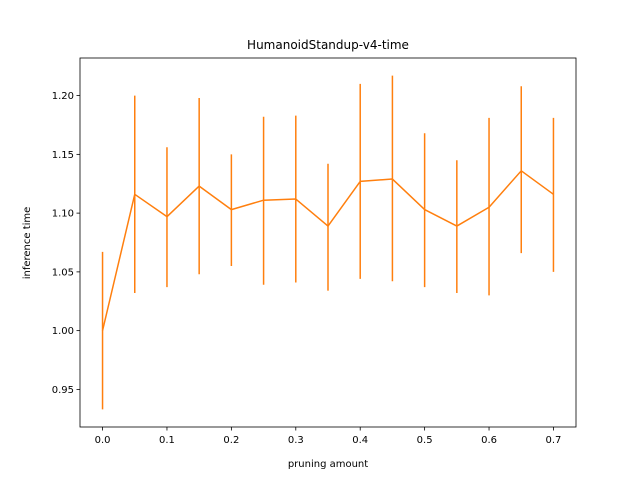  I want to click on x-axis-label: pruning amount, so click(328, 464).